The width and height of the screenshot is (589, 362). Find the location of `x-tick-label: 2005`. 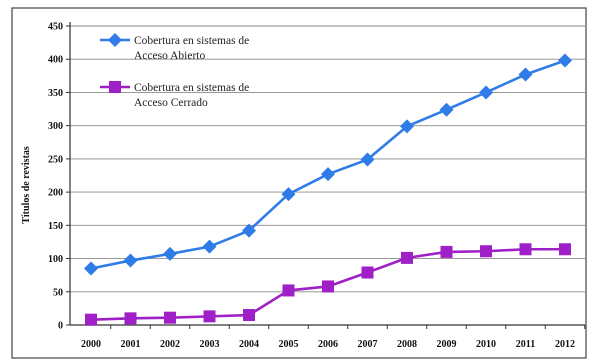

x-tick-label: 2005 is located at coordinates (289, 344).